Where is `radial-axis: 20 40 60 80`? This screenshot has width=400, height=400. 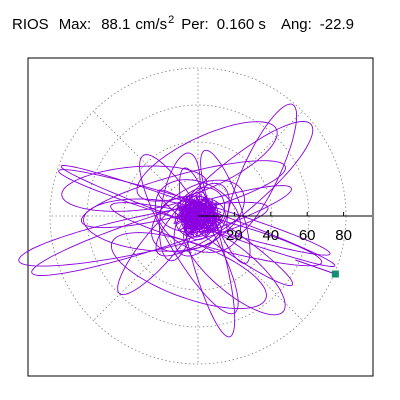 radial-axis: 20 40 60 80 is located at coordinates (285, 228).